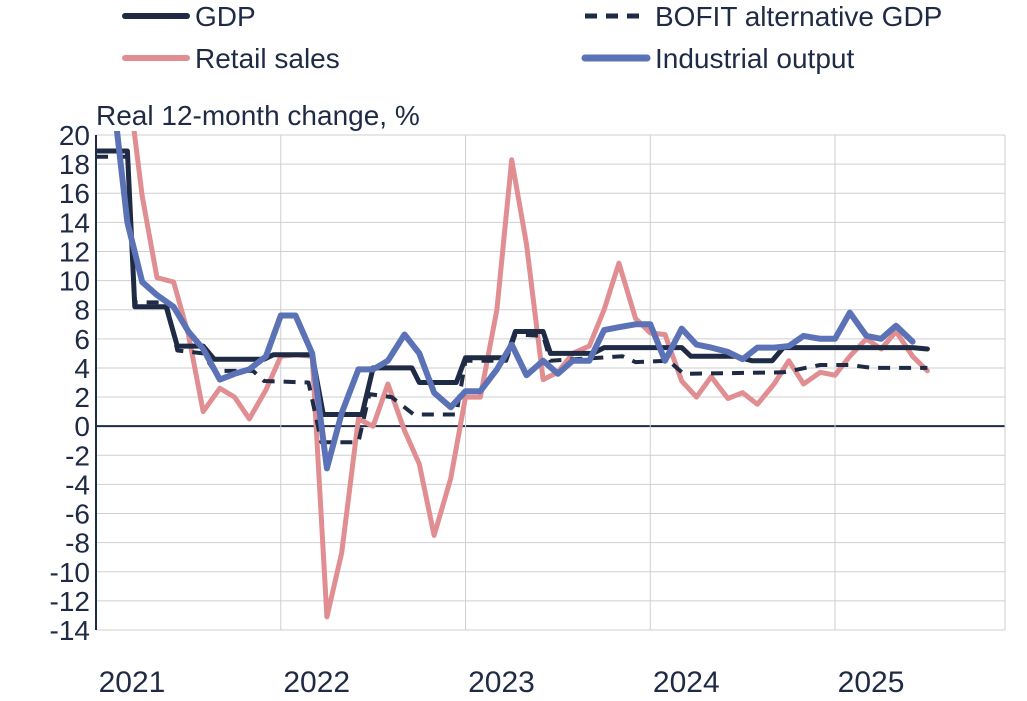  What do you see at coordinates (82, 310) in the screenshot?
I see `y-tick-label: 8` at bounding box center [82, 310].